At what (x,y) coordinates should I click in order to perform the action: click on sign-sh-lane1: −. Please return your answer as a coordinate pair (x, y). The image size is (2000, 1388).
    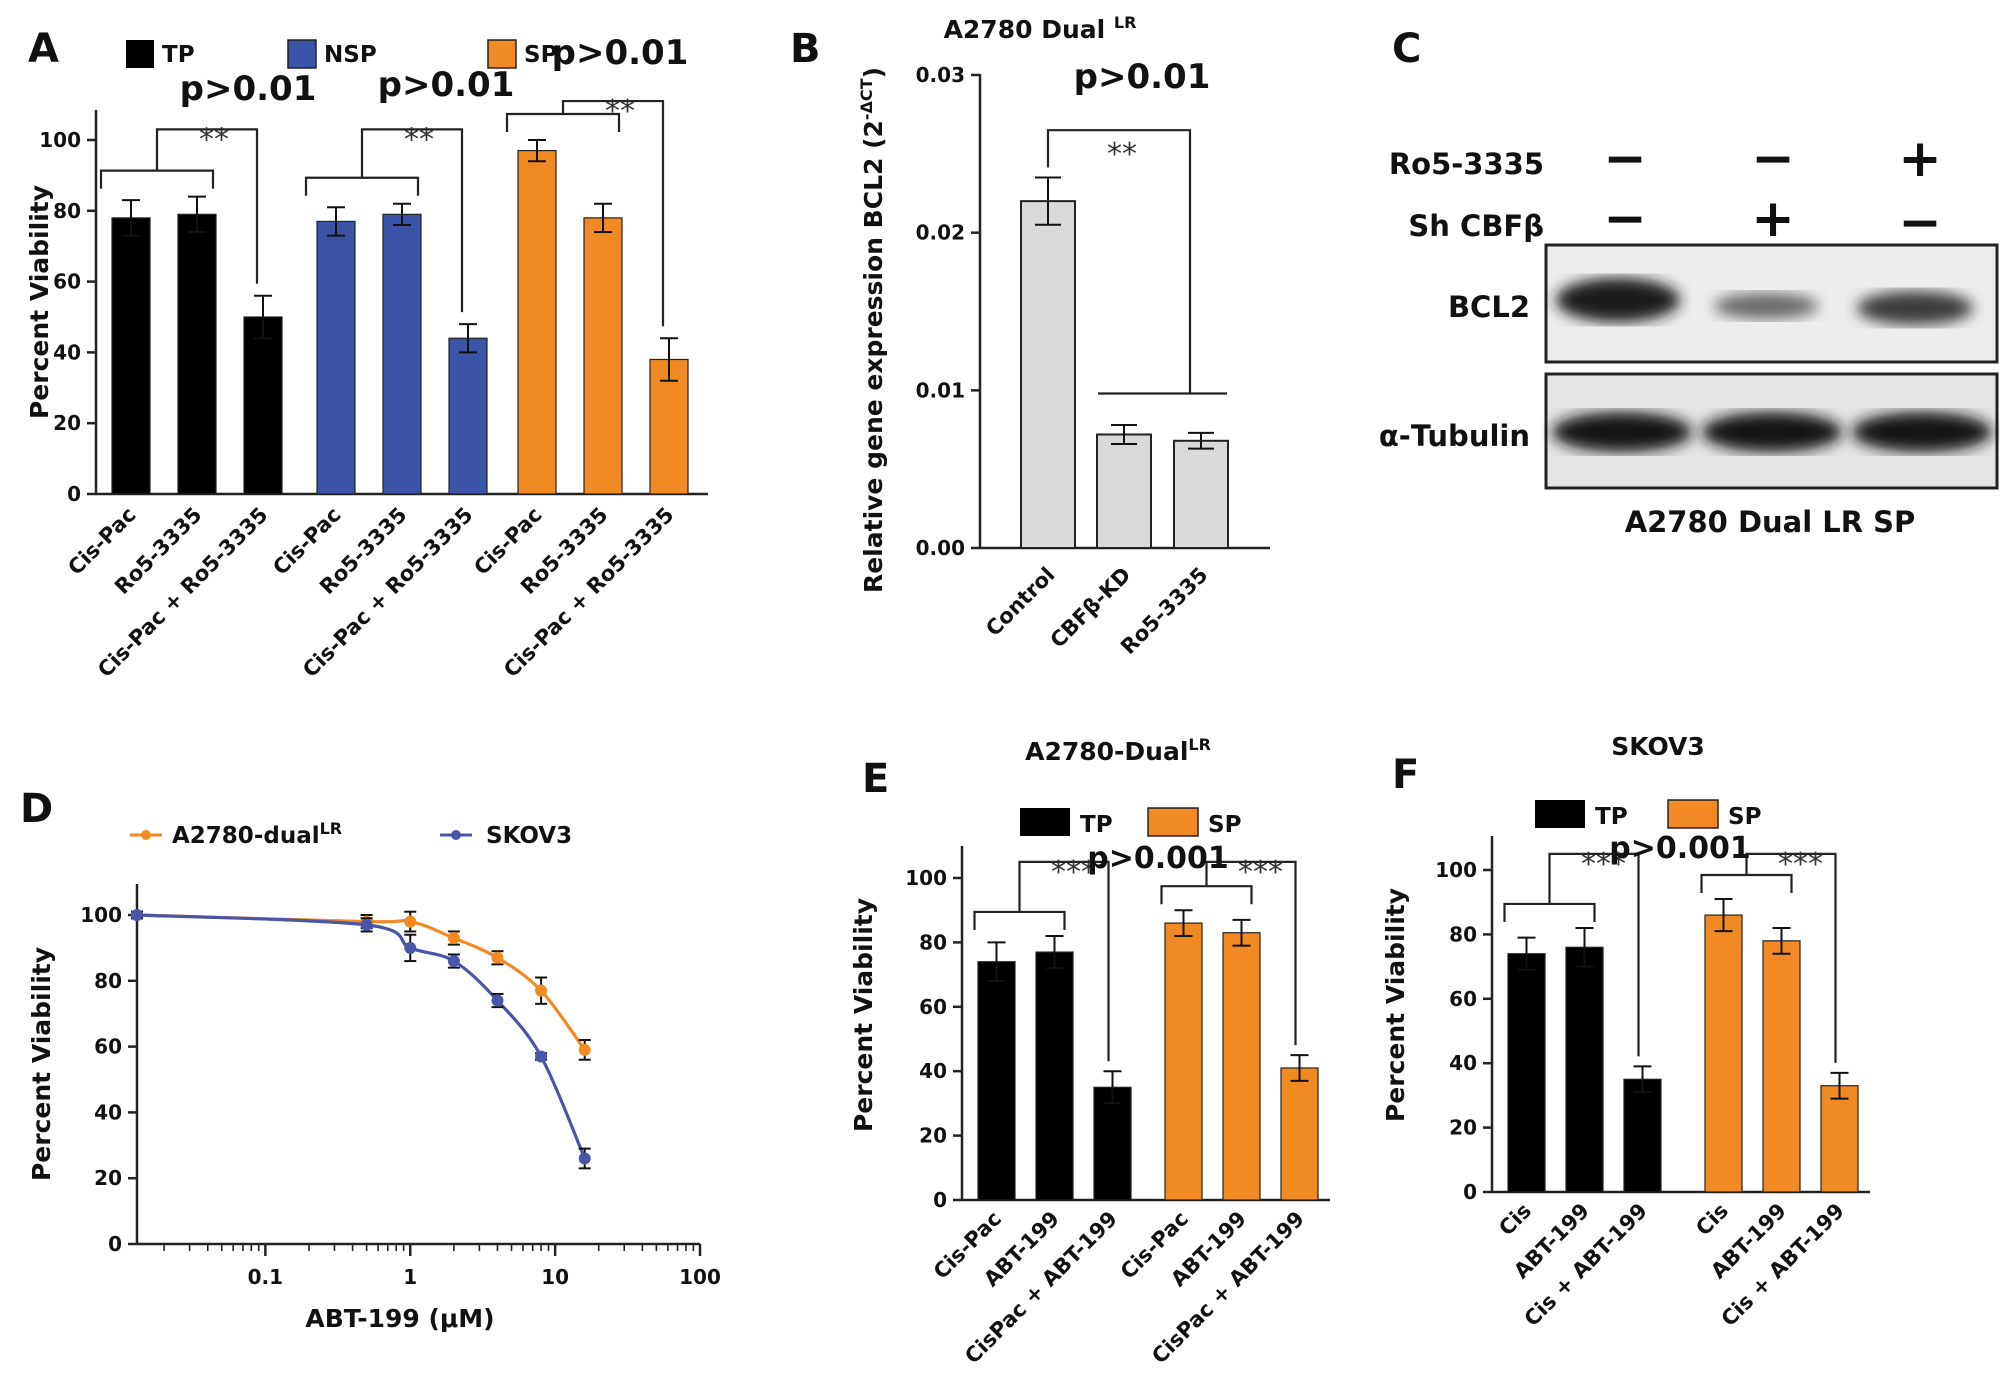
    Looking at the image, I should click on (1625, 219).